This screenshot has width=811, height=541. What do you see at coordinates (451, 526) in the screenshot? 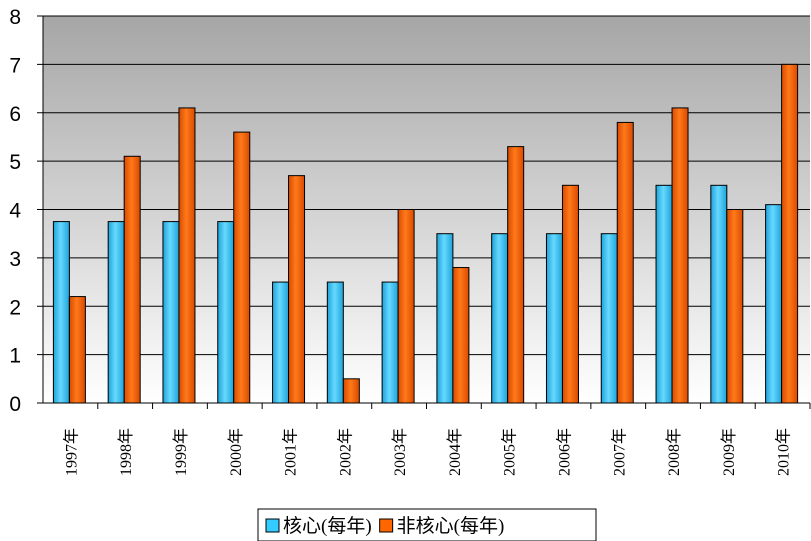
I see `legend-label-1: 非核心(每年)` at bounding box center [451, 526].